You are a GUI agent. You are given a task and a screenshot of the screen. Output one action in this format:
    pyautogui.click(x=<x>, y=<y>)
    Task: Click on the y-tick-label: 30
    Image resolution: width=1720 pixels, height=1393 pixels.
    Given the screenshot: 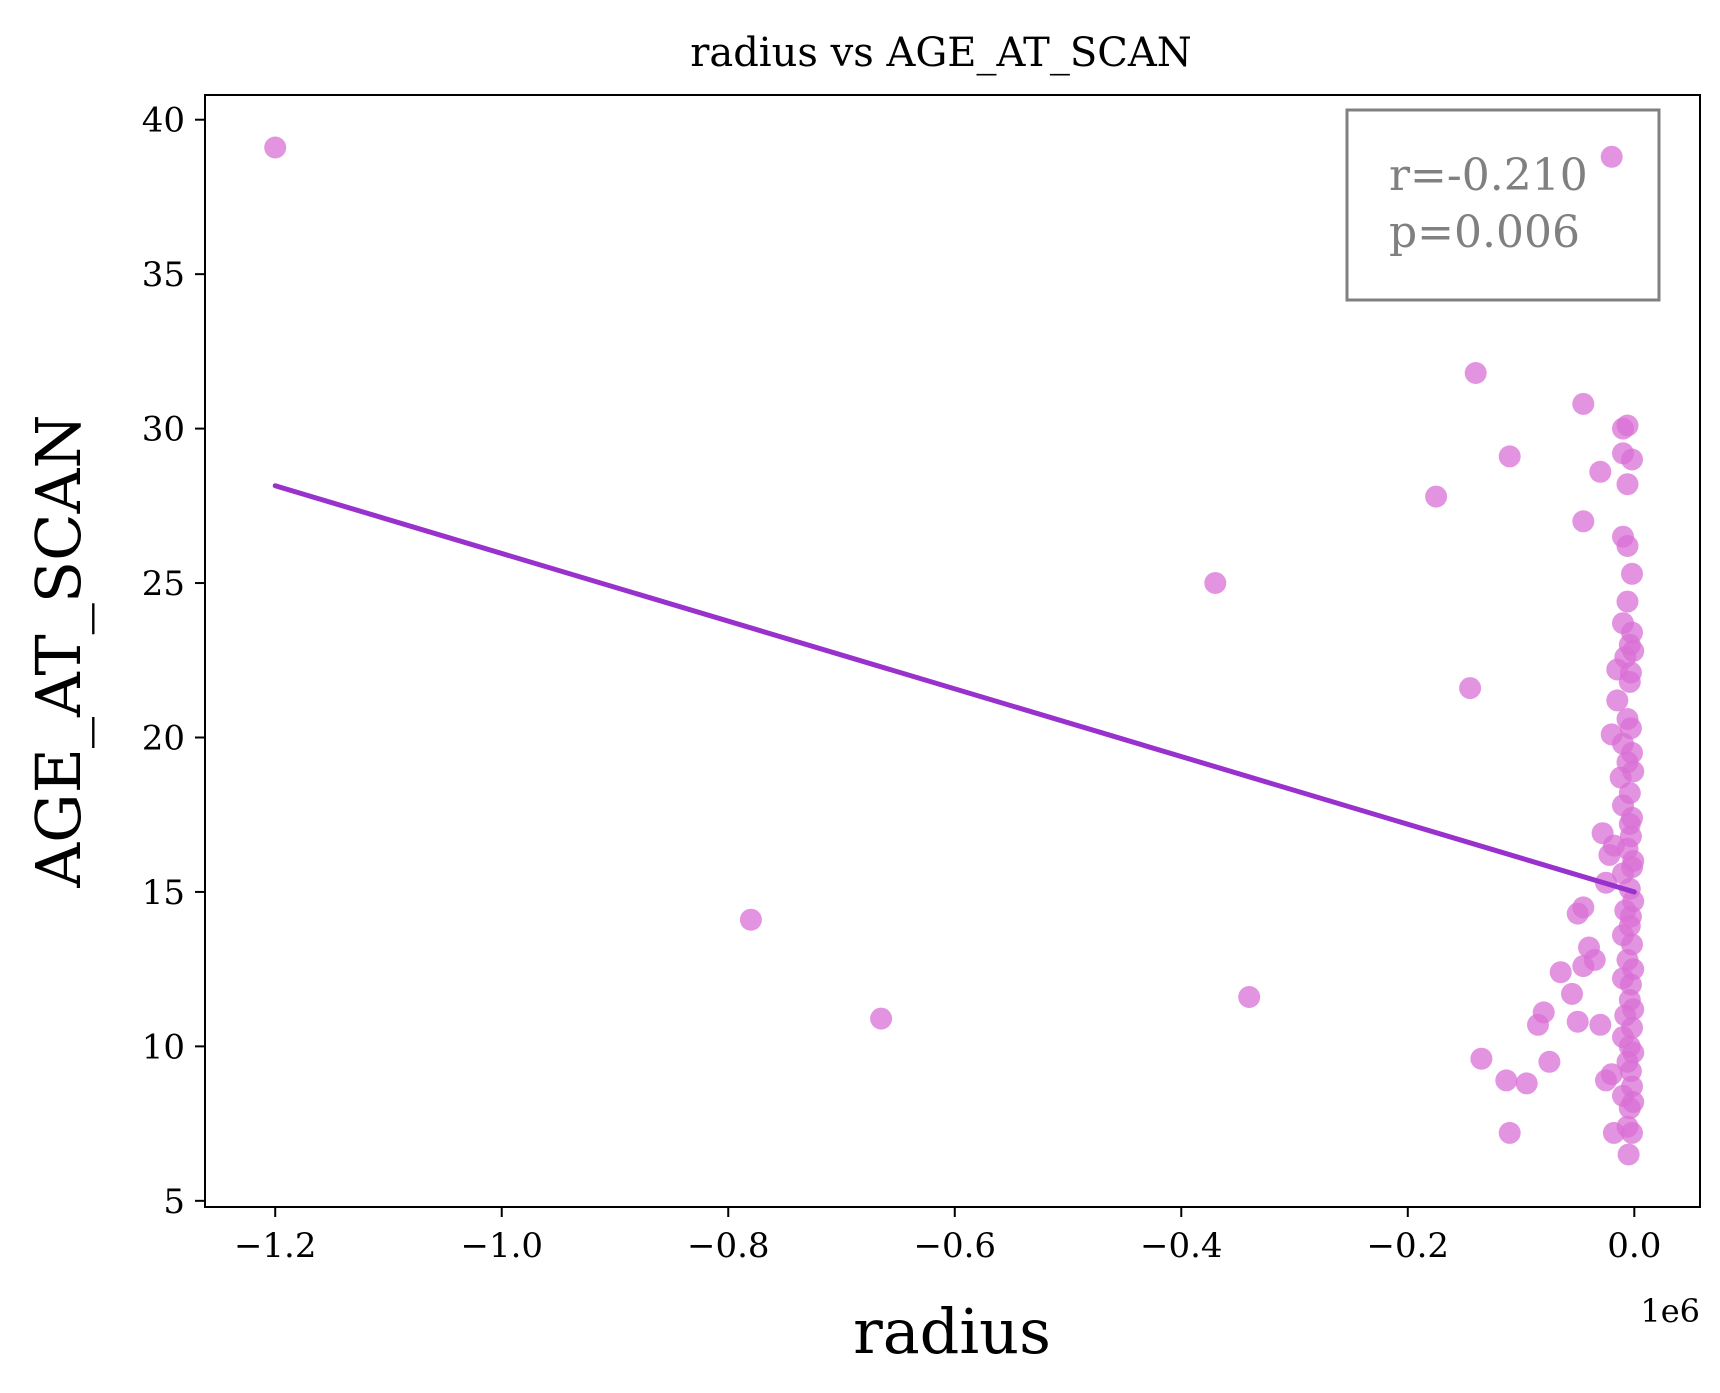 What is the action you would take?
    pyautogui.click(x=163, y=430)
    